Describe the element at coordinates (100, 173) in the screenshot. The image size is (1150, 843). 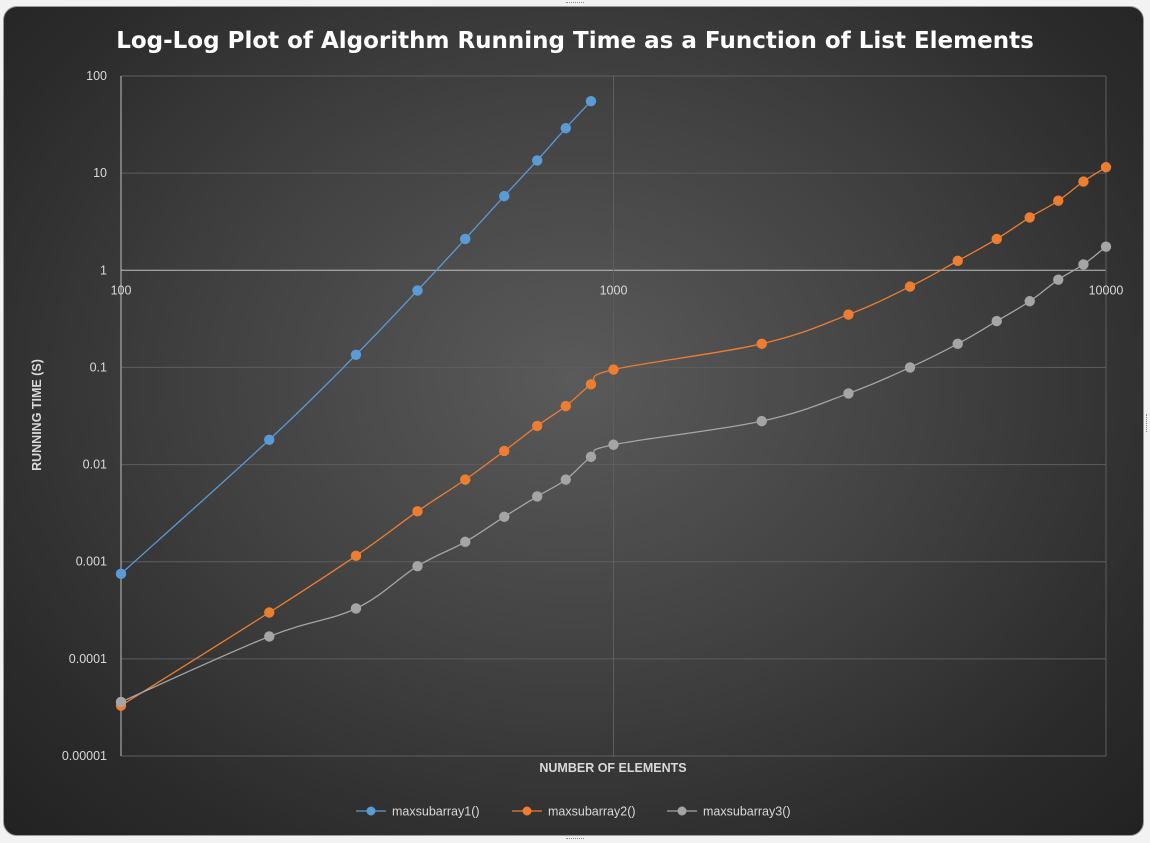
I see `y-tick-label: 10` at that location.